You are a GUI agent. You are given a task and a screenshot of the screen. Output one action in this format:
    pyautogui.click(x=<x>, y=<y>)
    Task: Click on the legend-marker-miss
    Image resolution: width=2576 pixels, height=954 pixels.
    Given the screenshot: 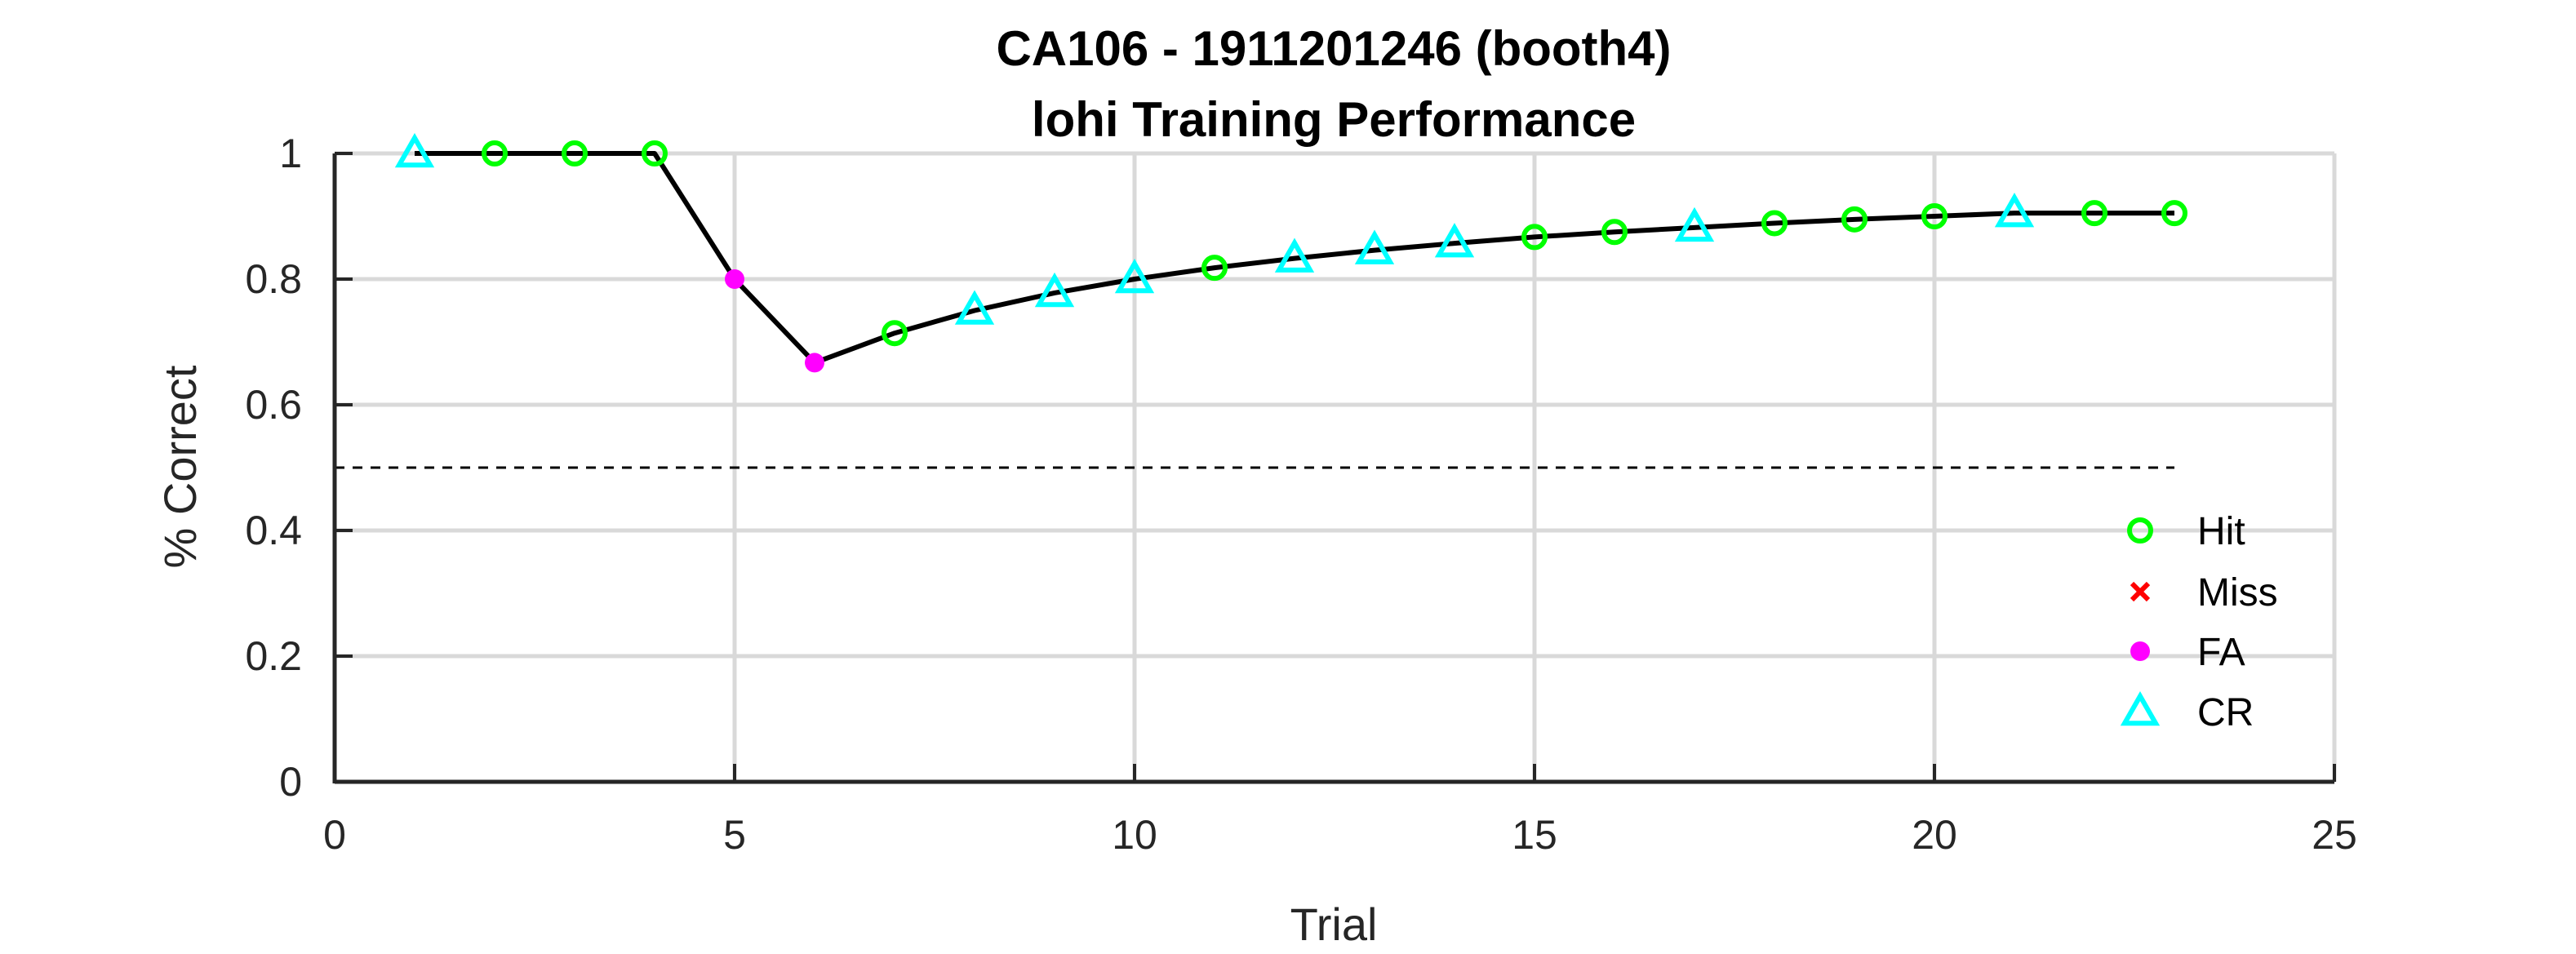 What is the action you would take?
    pyautogui.click(x=2140, y=591)
    